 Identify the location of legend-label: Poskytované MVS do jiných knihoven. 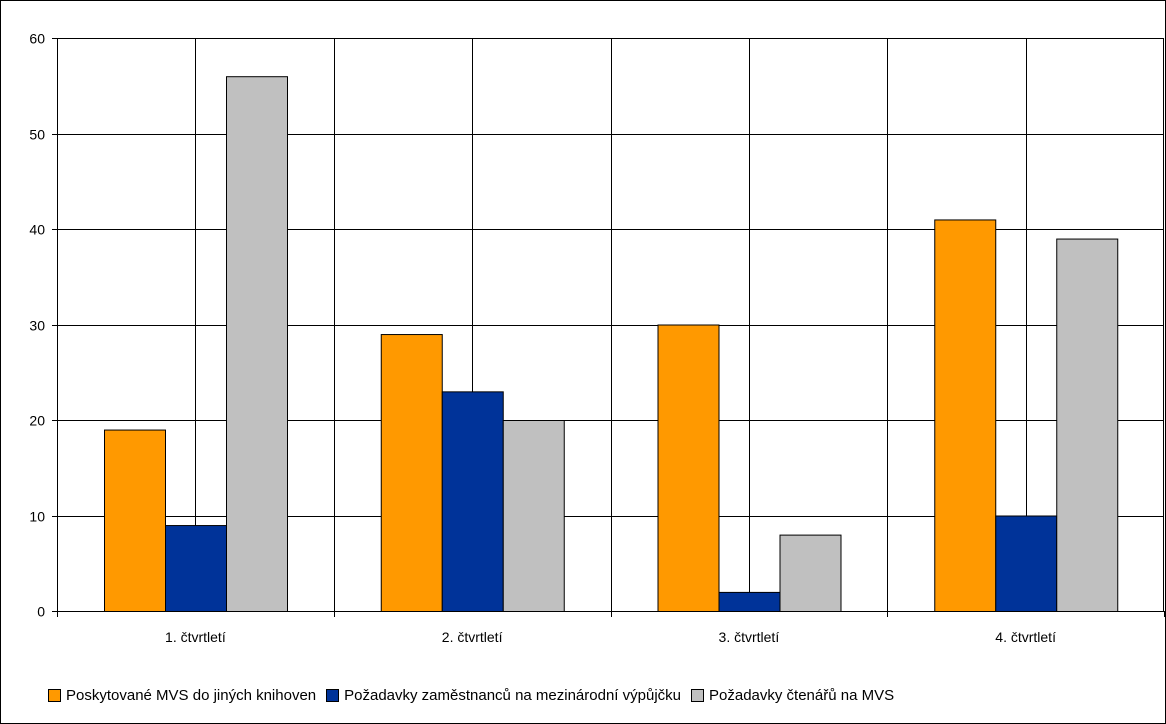
(191, 695).